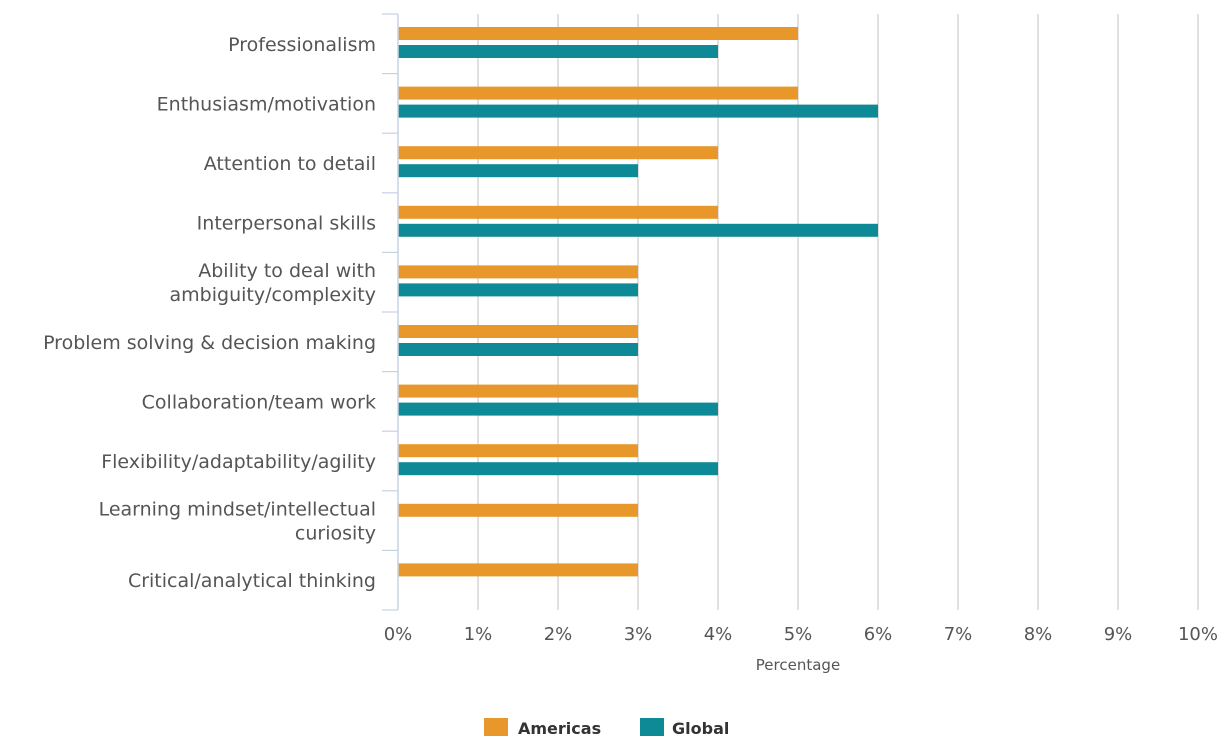 Image resolution: width=1222 pixels, height=738 pixels. Describe the element at coordinates (798, 634) in the screenshot. I see `x-tick-label: 5%` at that location.